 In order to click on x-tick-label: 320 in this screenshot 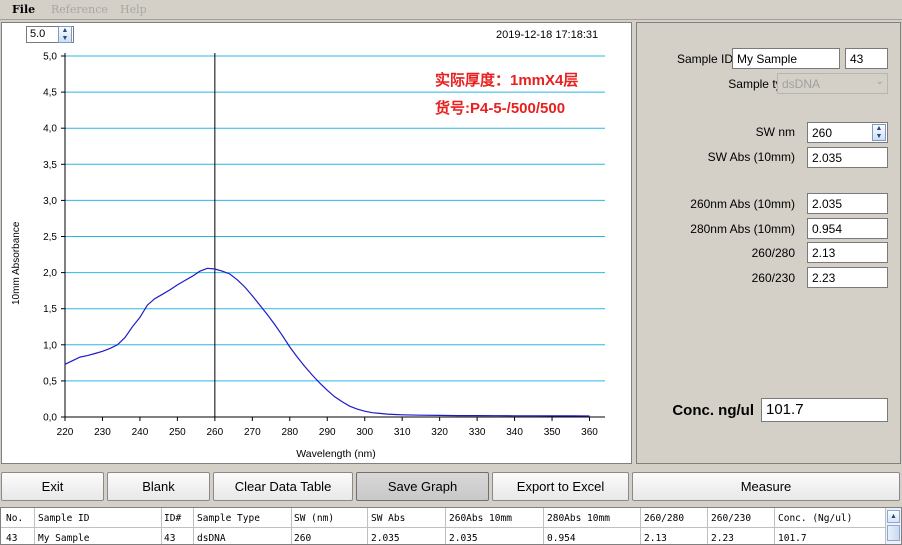, I will do `click(439, 432)`.